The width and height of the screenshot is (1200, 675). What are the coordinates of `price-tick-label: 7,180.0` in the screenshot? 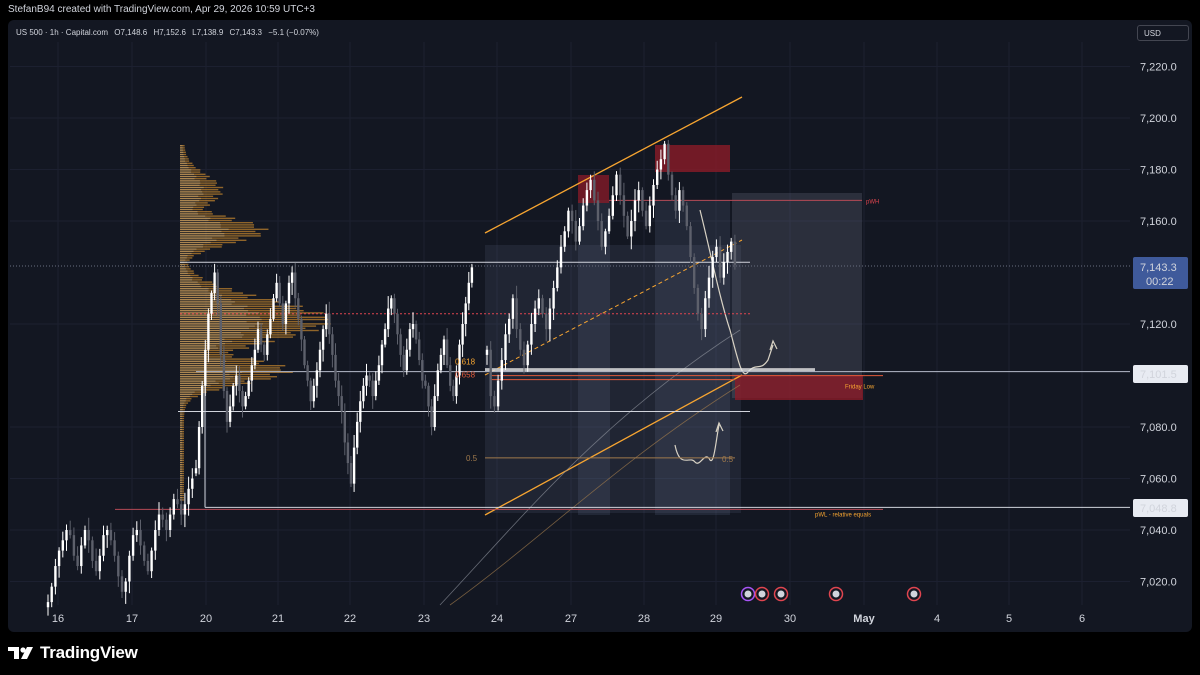 It's located at (1158, 171).